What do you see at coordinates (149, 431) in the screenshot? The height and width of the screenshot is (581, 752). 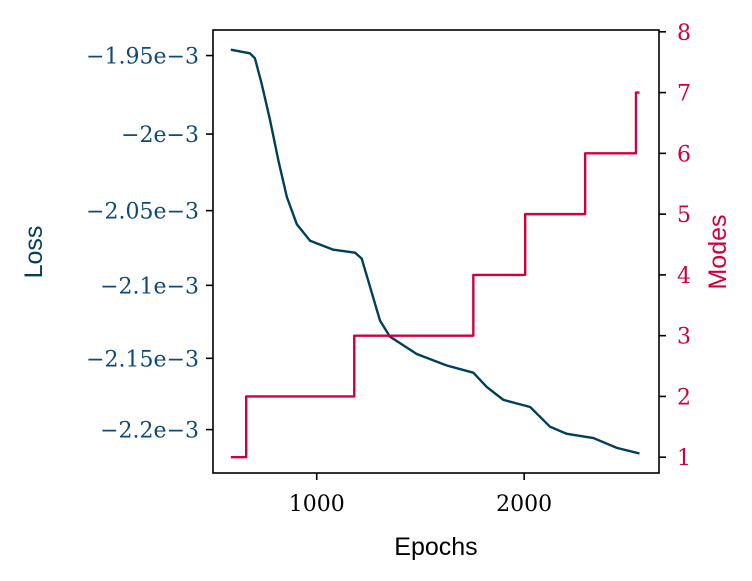 I see `left-tick-label: −2.2e−3` at bounding box center [149, 431].